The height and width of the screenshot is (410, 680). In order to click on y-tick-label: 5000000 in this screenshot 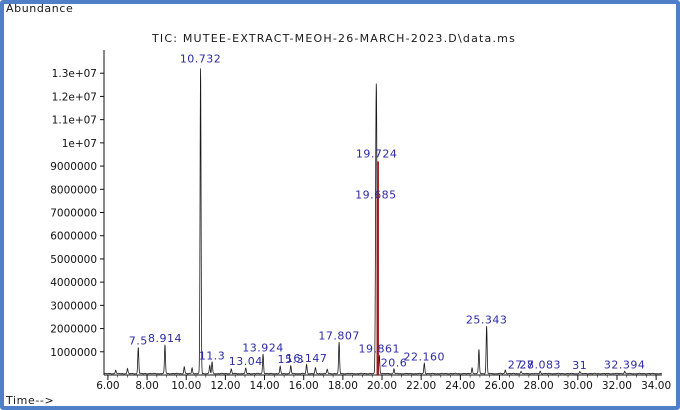, I will do `click(73, 260)`.